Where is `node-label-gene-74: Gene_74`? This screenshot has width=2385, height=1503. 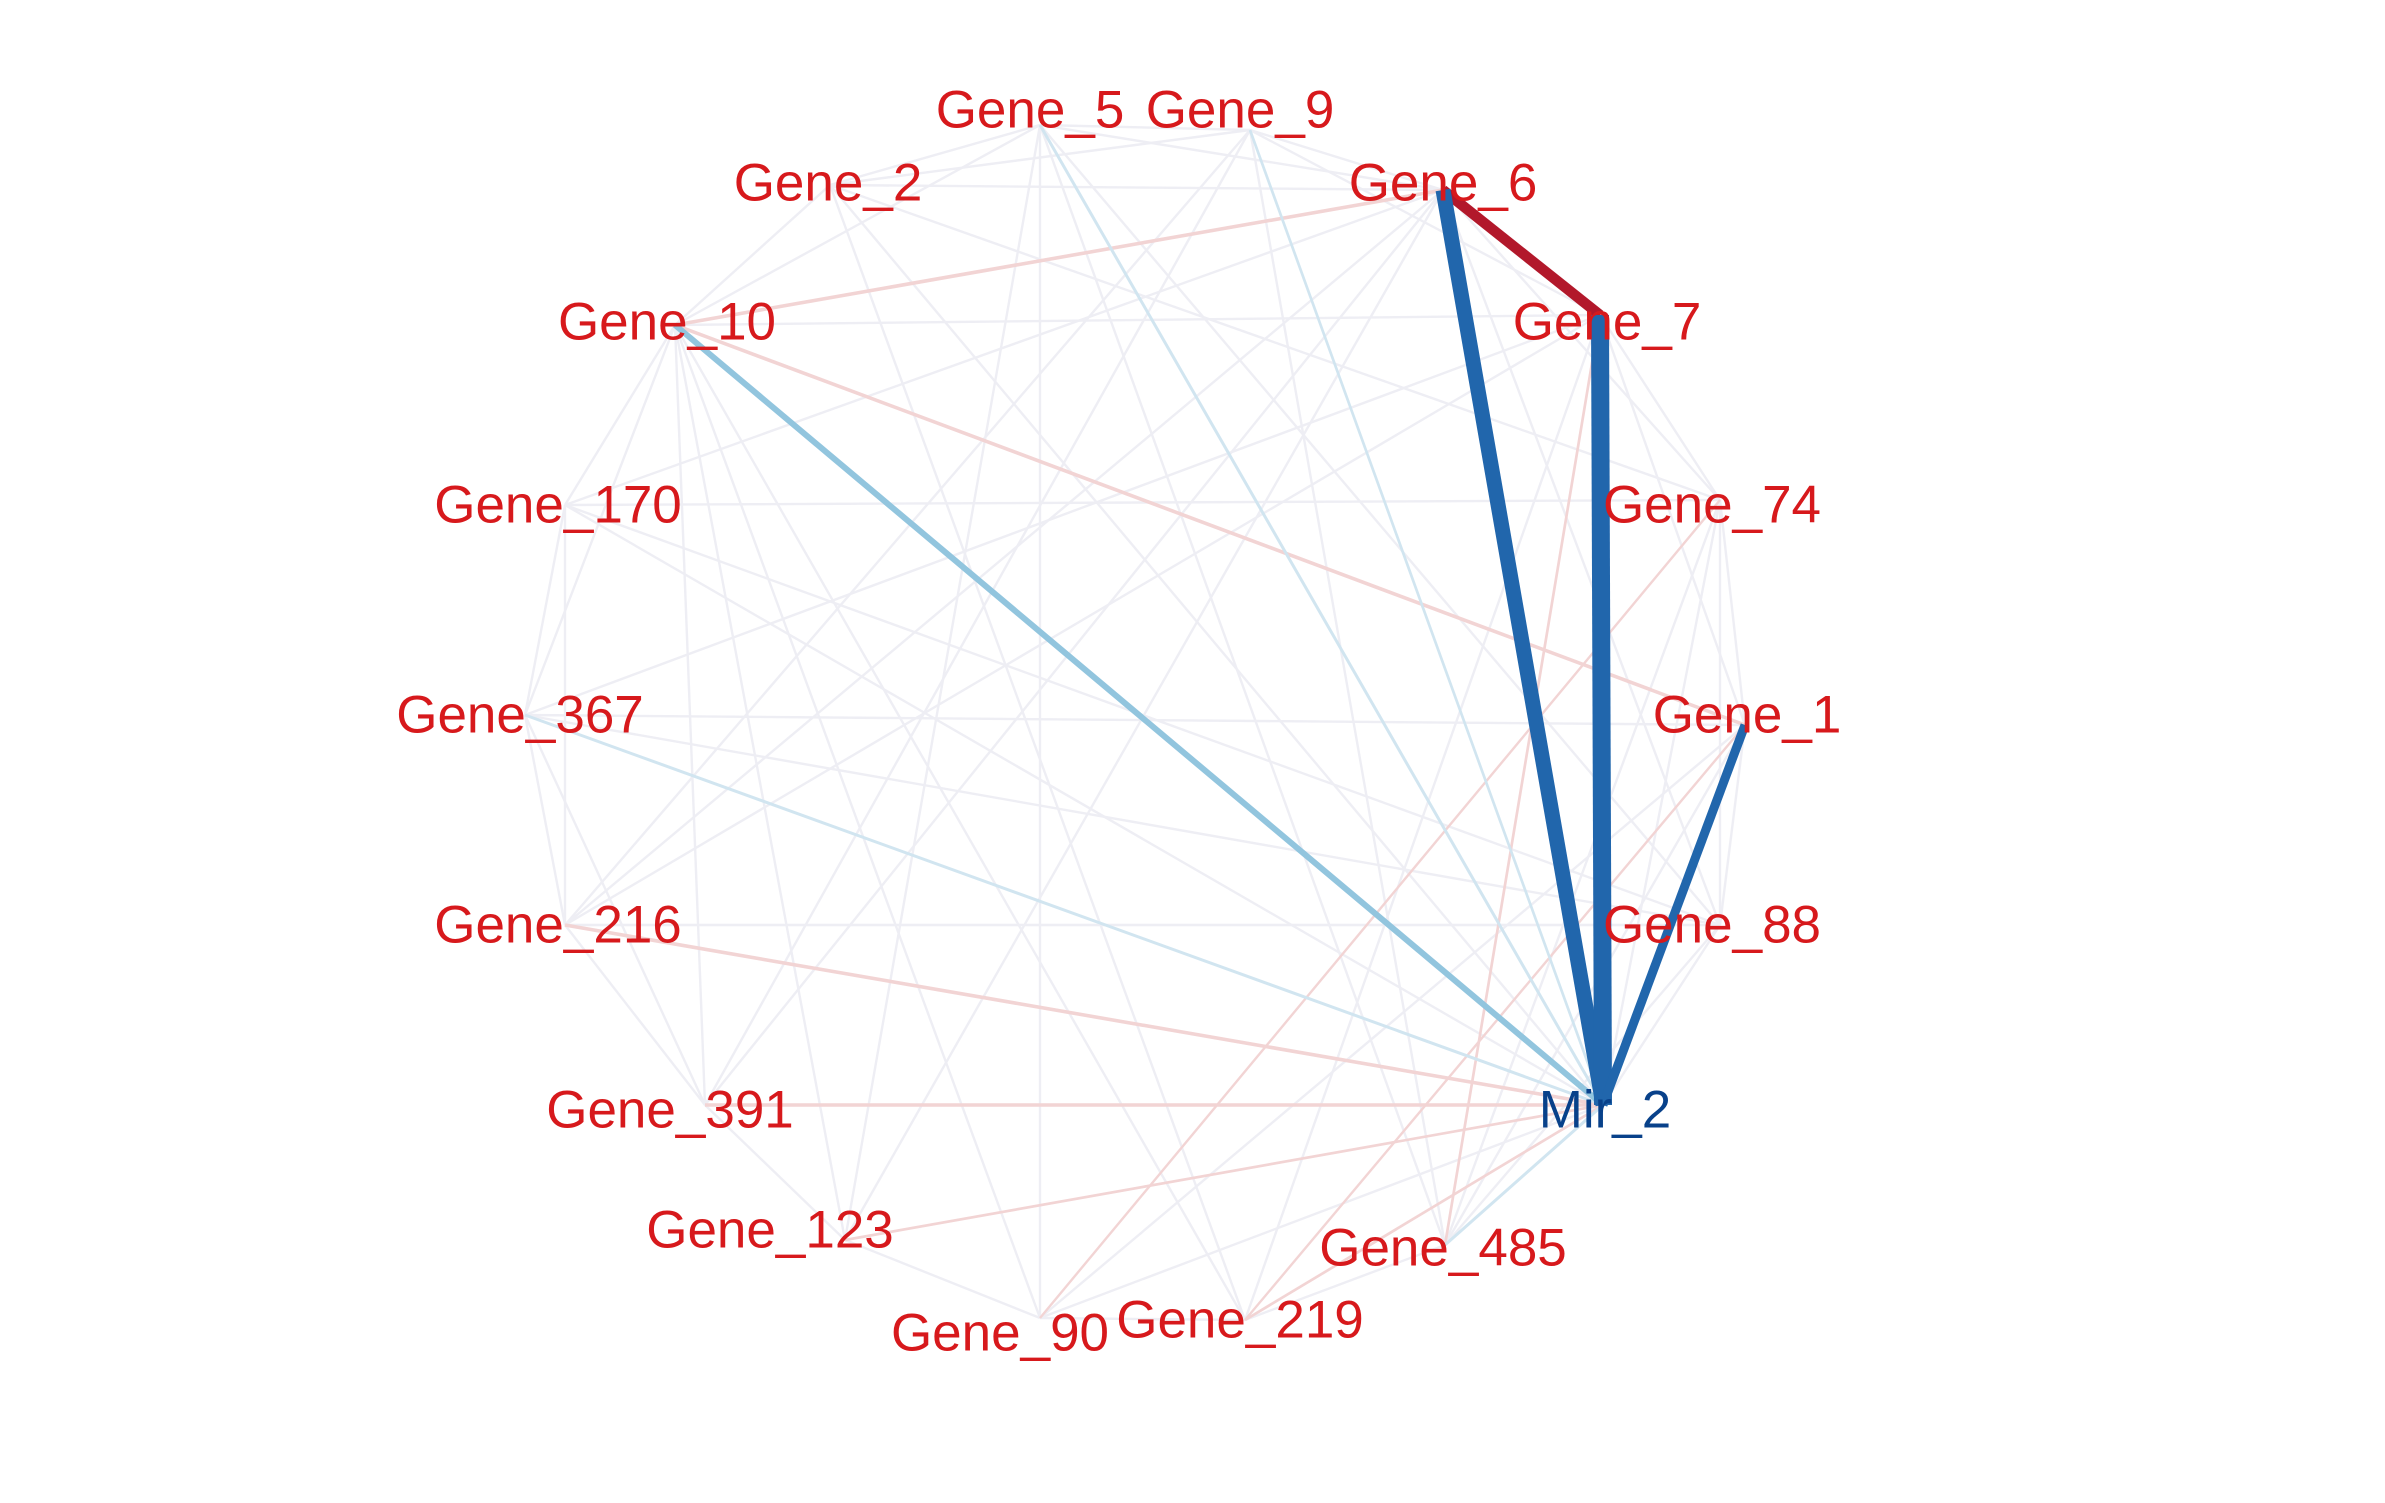
node-label-gene-74: Gene_74 is located at coordinates (1712, 505).